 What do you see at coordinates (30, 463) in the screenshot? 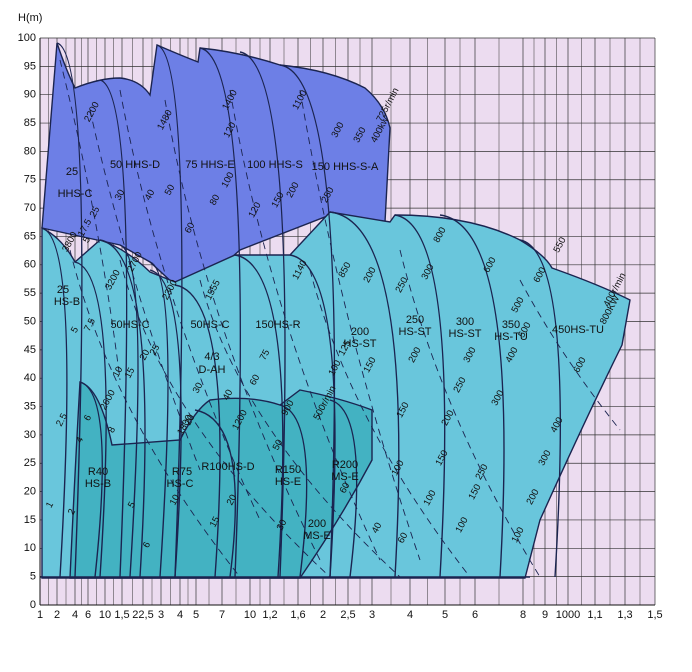
I see `y-tick-label: 25` at bounding box center [30, 463].